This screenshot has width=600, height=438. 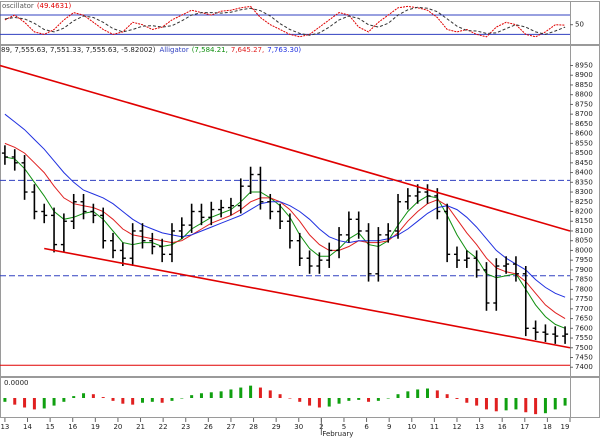 I want to click on y-tick-label: 8400, so click(x=584, y=173).